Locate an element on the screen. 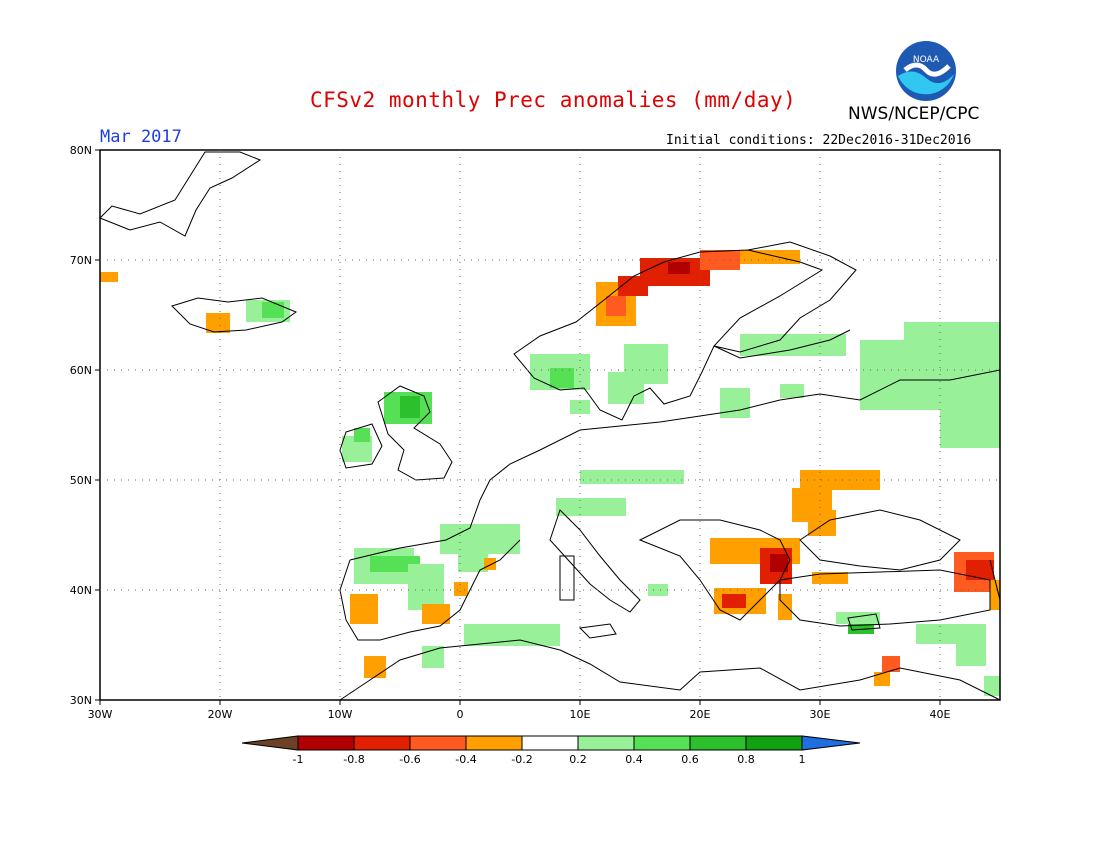 This screenshot has height=850, width=1100. colorbar: -1 -0.8 -0.6 -0.4 -0.2 0.2 0.4 0.6 0.8 1 is located at coordinates (551, 750).